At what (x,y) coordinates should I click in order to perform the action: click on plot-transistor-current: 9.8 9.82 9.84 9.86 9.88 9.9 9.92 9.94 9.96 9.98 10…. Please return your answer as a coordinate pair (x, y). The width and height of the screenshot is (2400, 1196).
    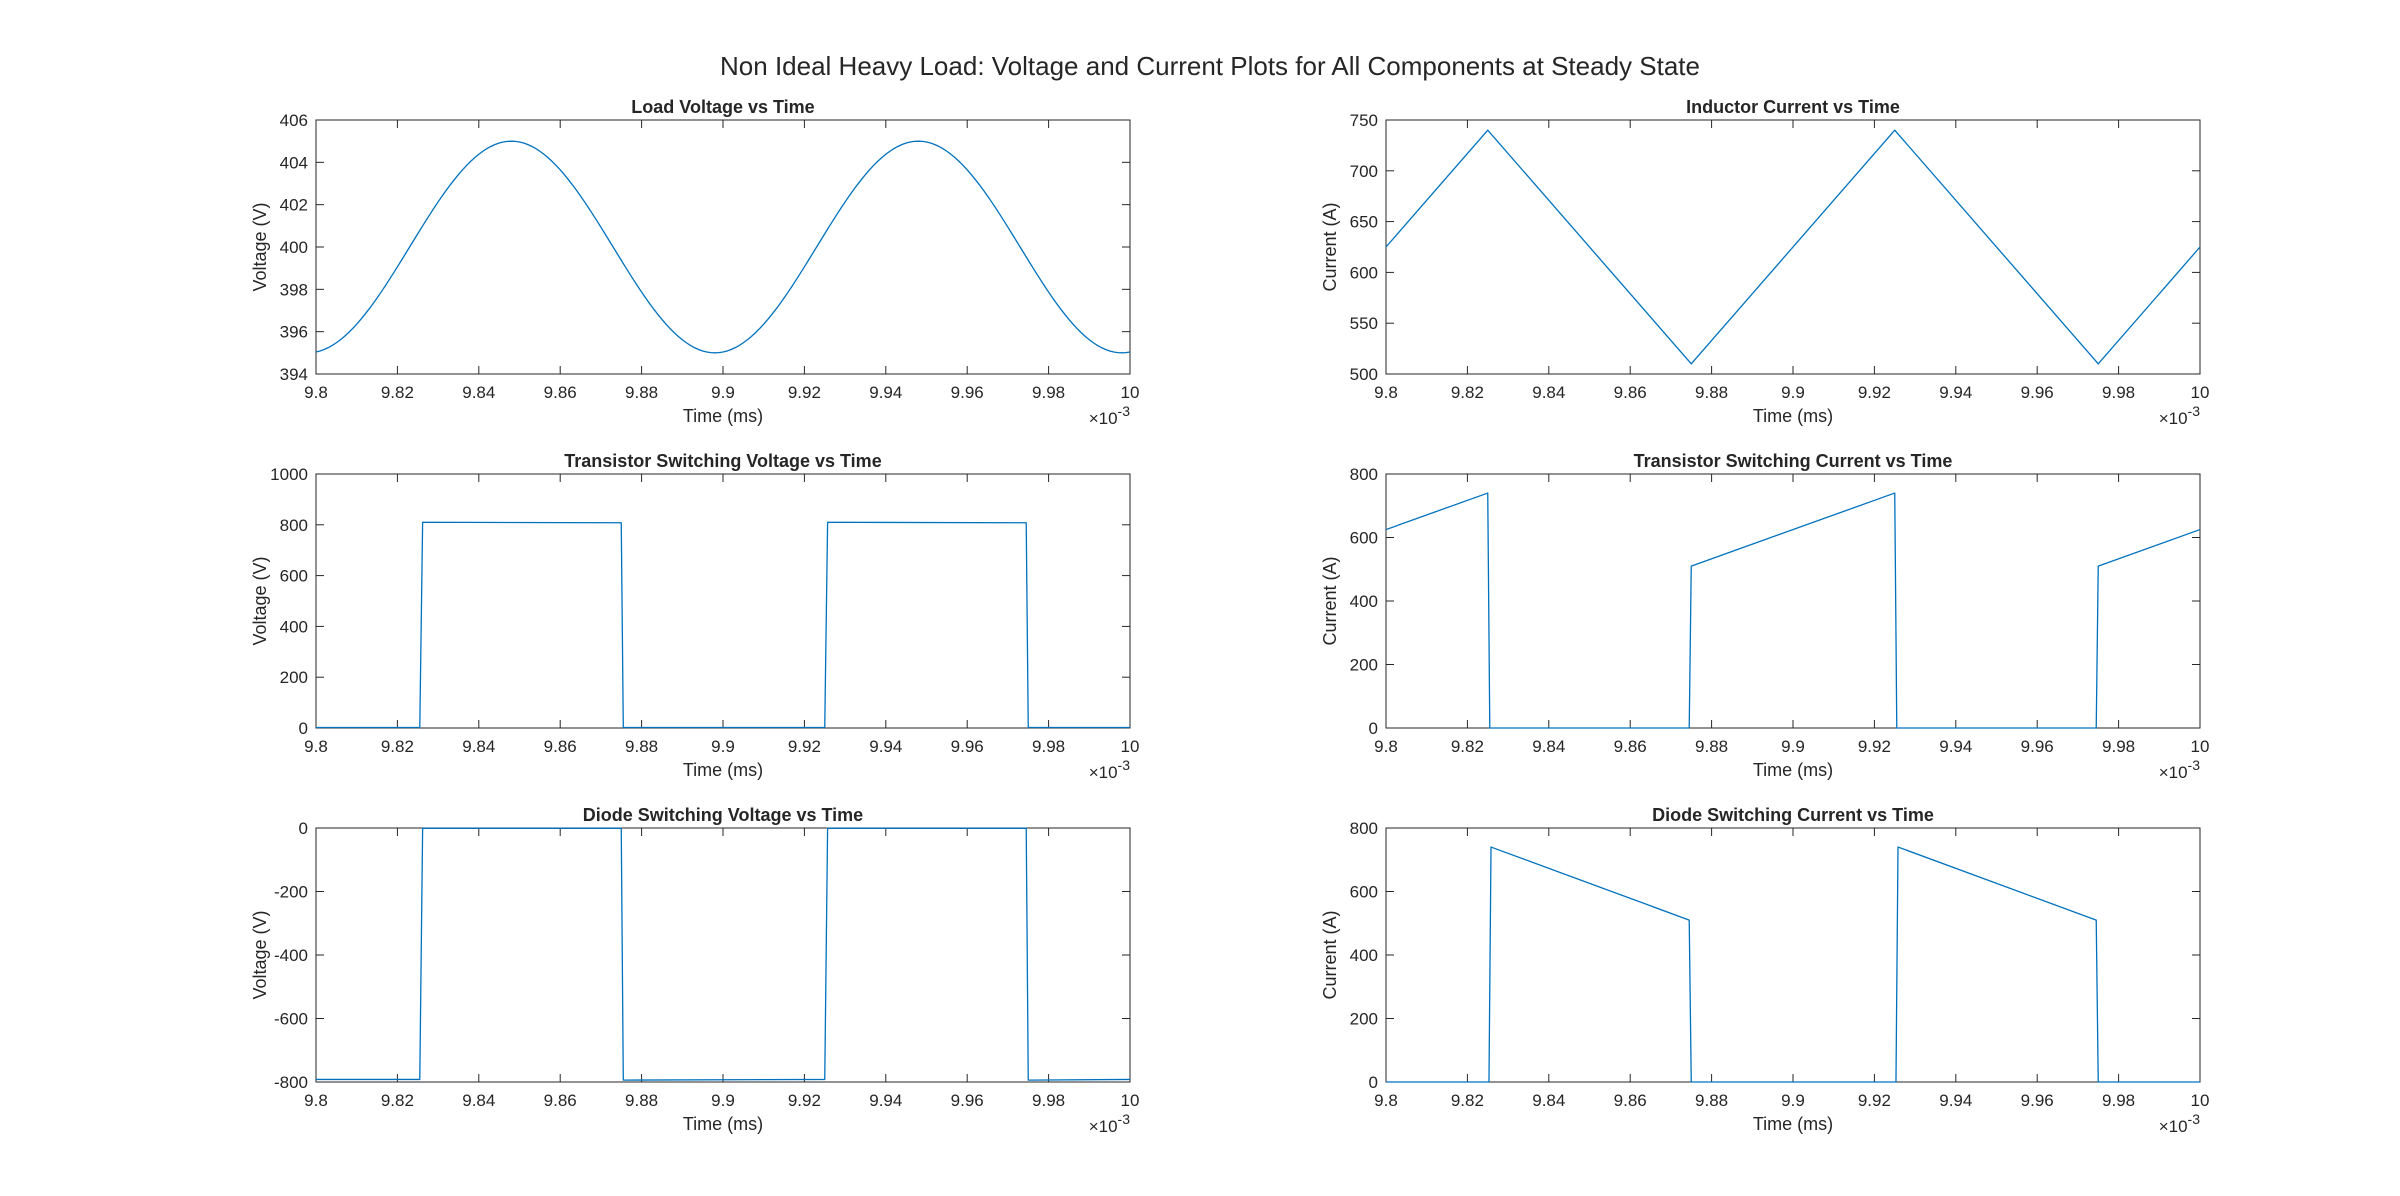
    Looking at the image, I should click on (1764, 616).